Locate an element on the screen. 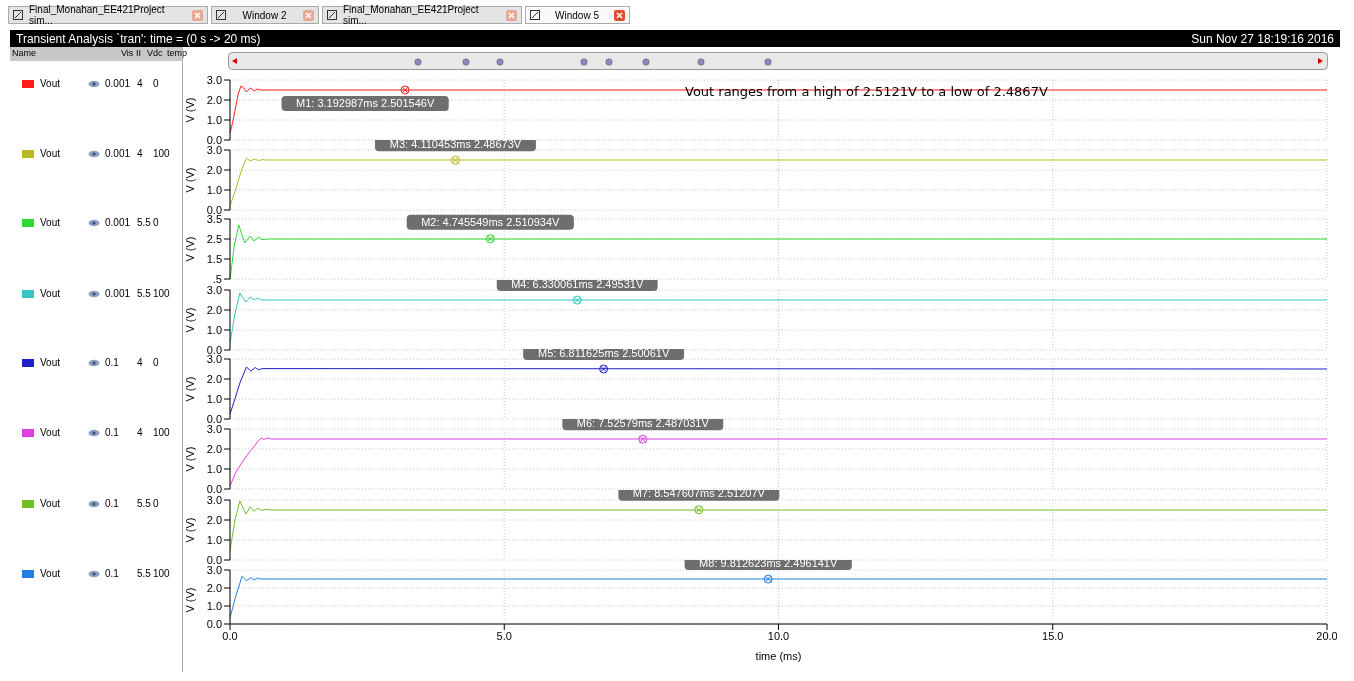 This screenshot has width=1354, height=681. annotation: Vout ranges from a high of 2.5121V to a low of 2.4867V is located at coordinates (866, 91).